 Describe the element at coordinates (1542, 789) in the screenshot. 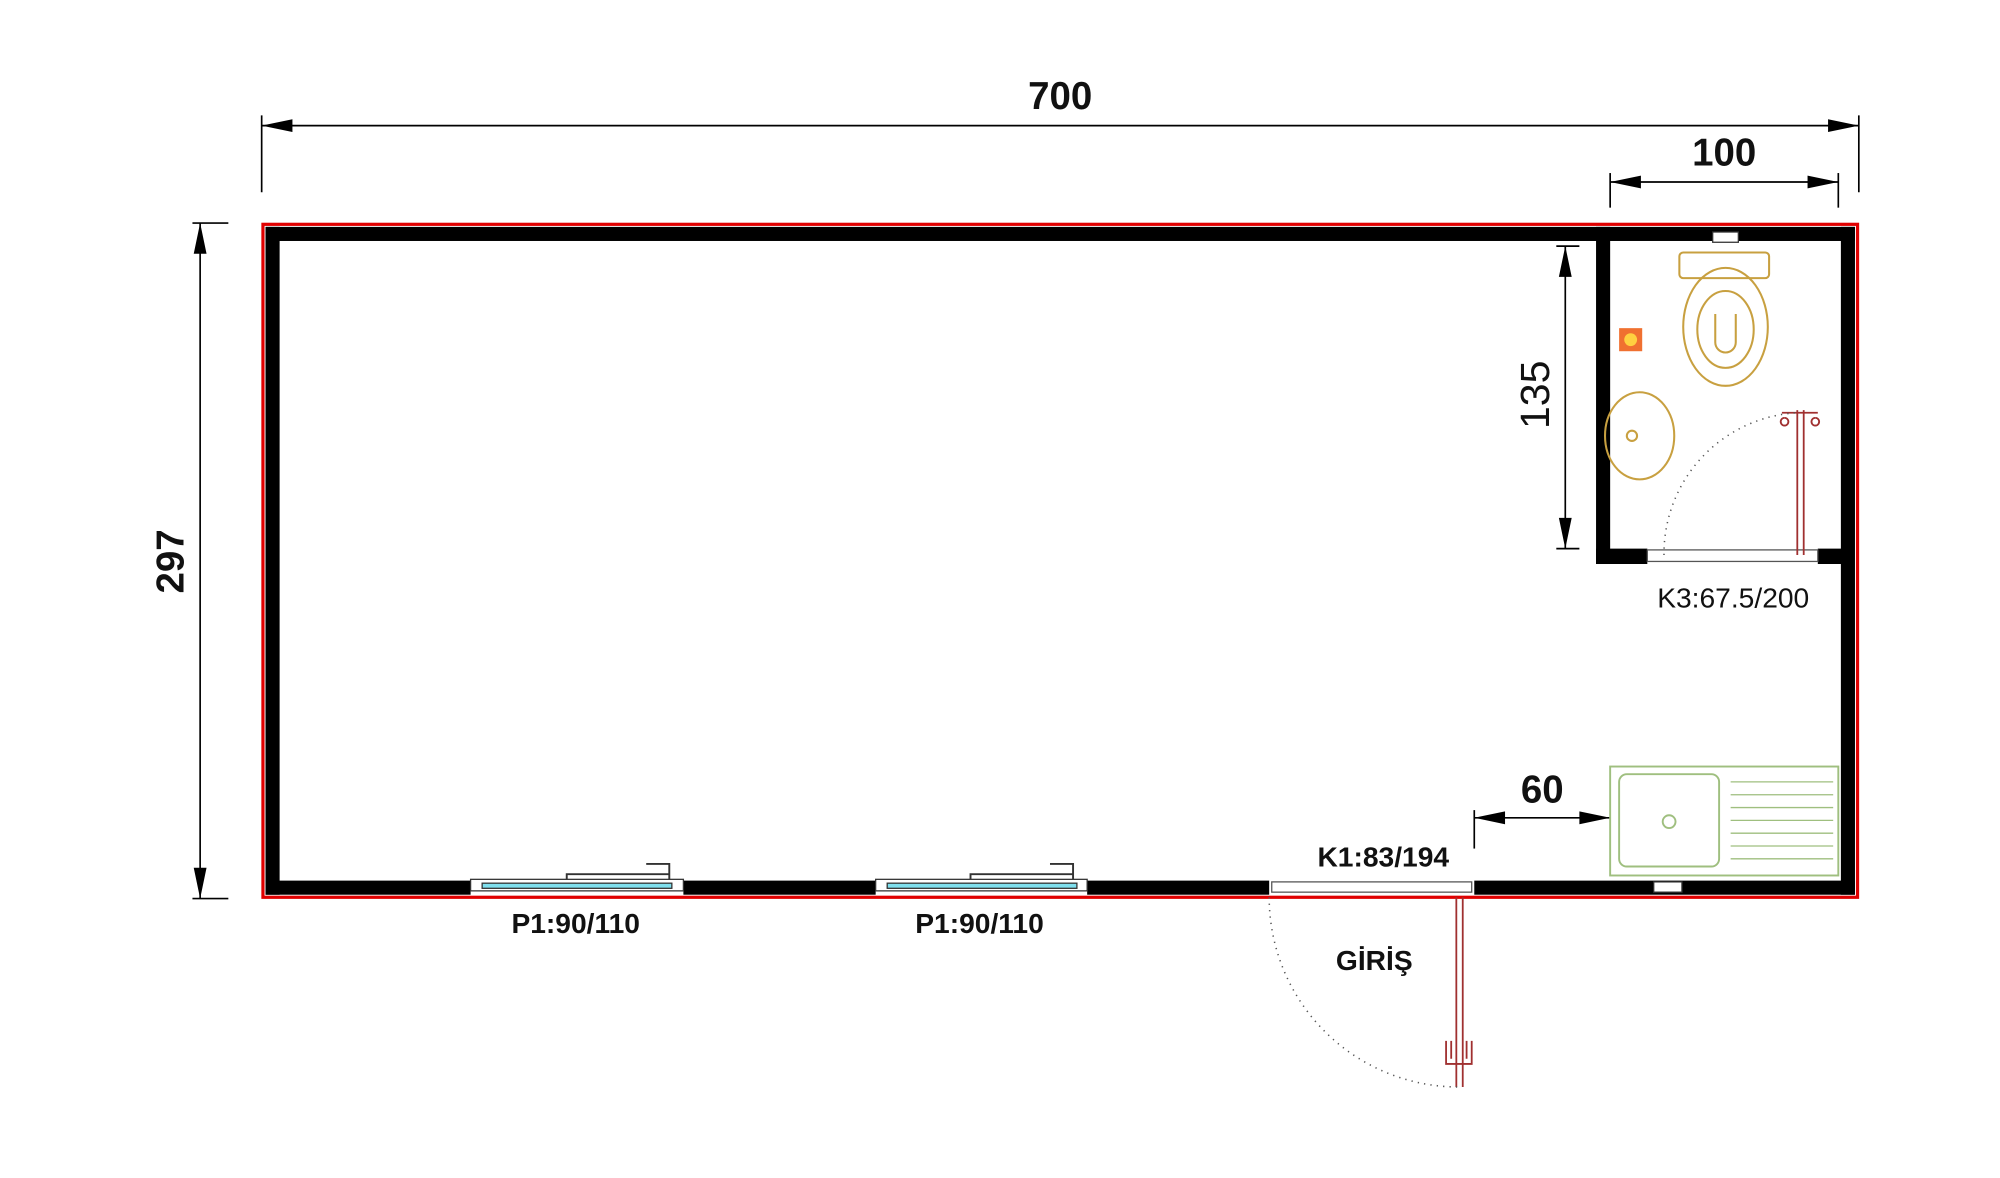

I see `dimension-label: 60` at that location.